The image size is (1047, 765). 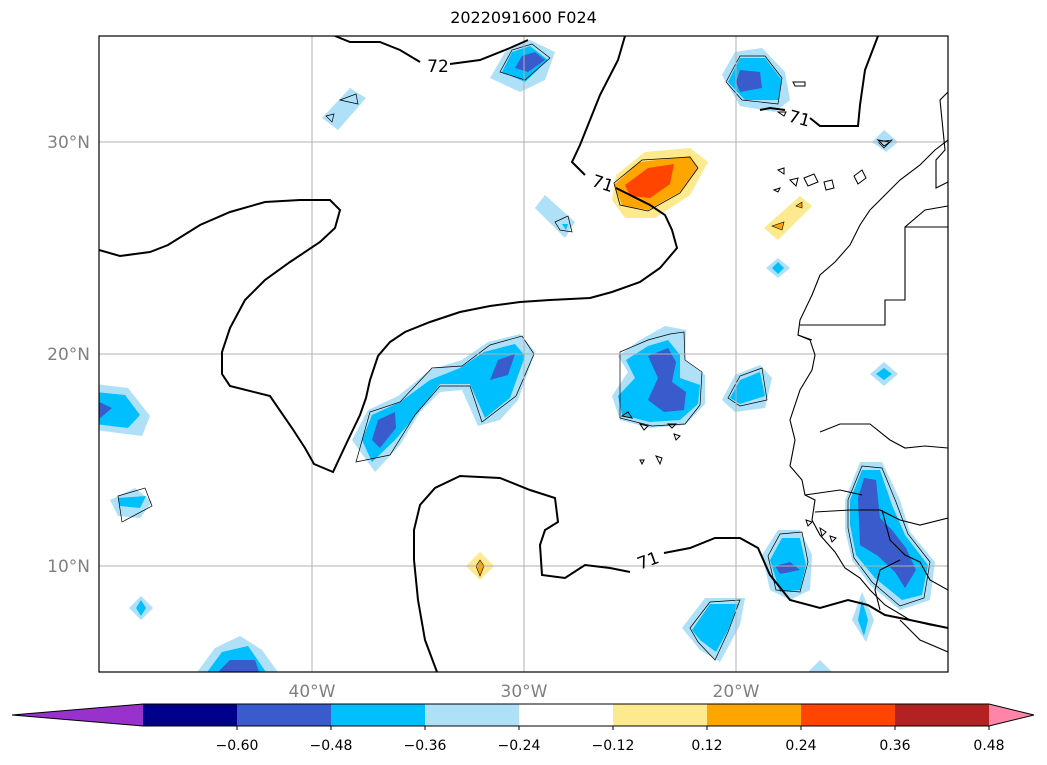 I want to click on colorbar-tick-label: 0.12, so click(x=706, y=746).